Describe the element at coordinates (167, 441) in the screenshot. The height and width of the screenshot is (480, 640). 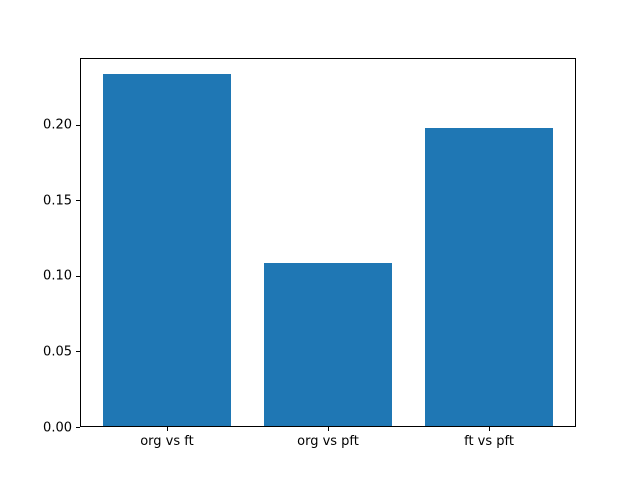
I see `x-tick-label-org-vs-ft: org vs ft` at that location.